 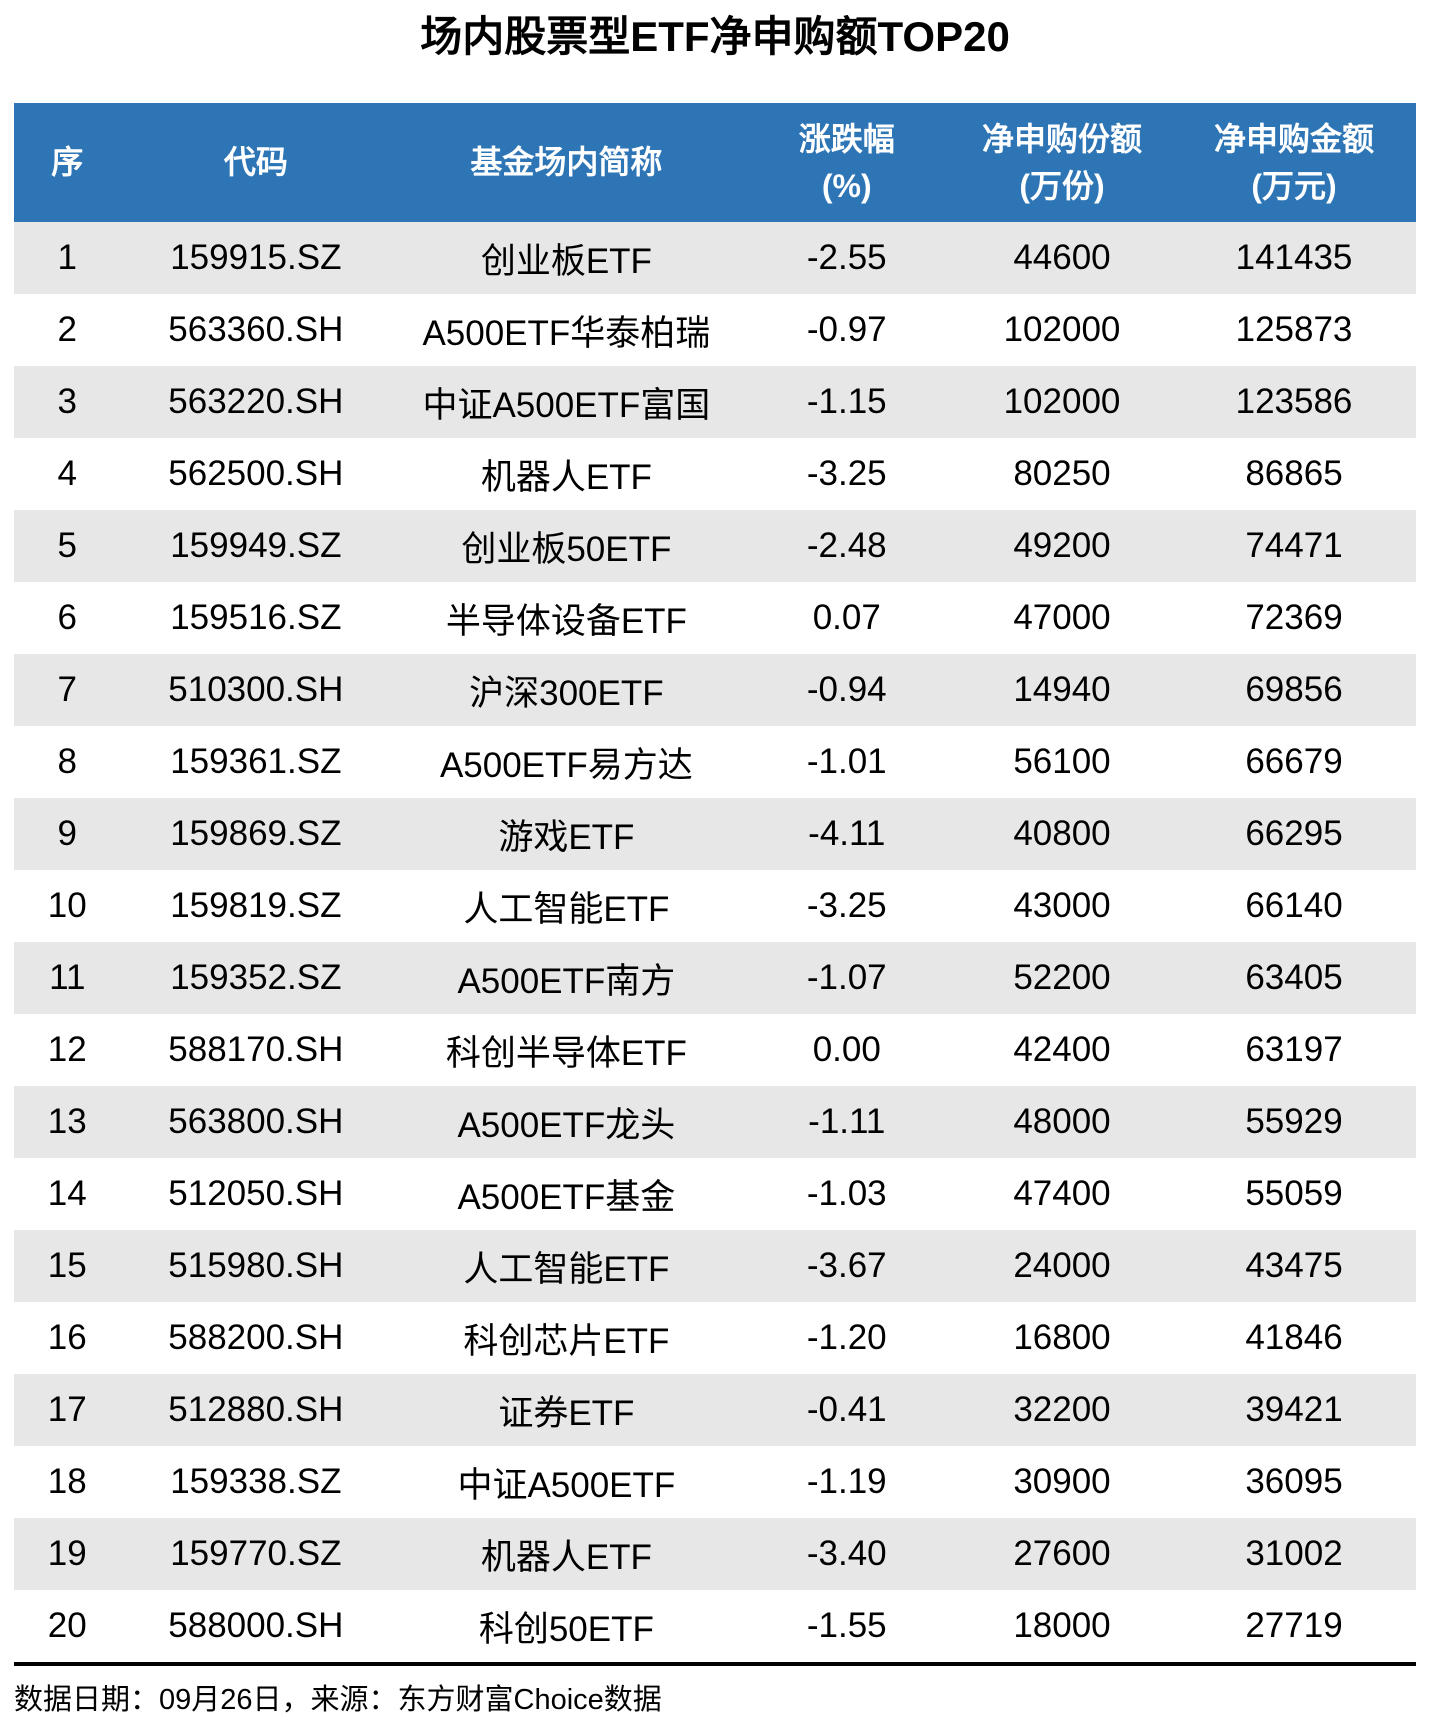 What do you see at coordinates (256, 761) in the screenshot?
I see `cell-code: 159361.SZ` at bounding box center [256, 761].